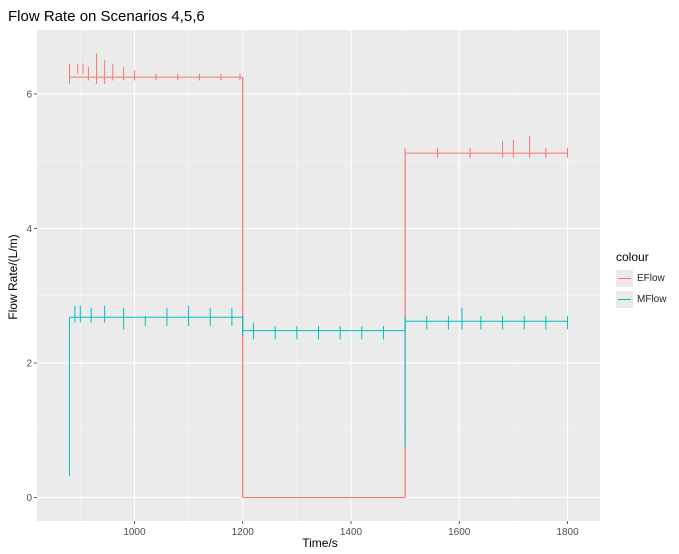  Describe the element at coordinates (29, 229) in the screenshot. I see `y-tick-label: 4` at that location.